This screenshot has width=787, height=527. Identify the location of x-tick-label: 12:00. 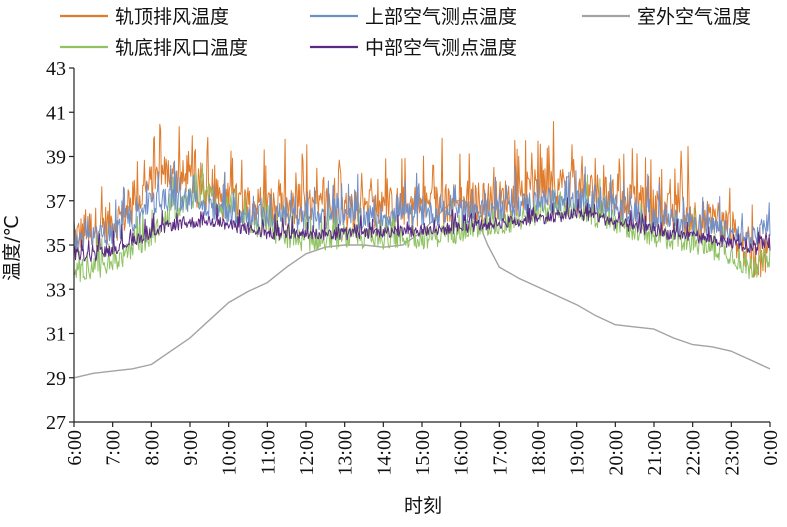
(307, 453).